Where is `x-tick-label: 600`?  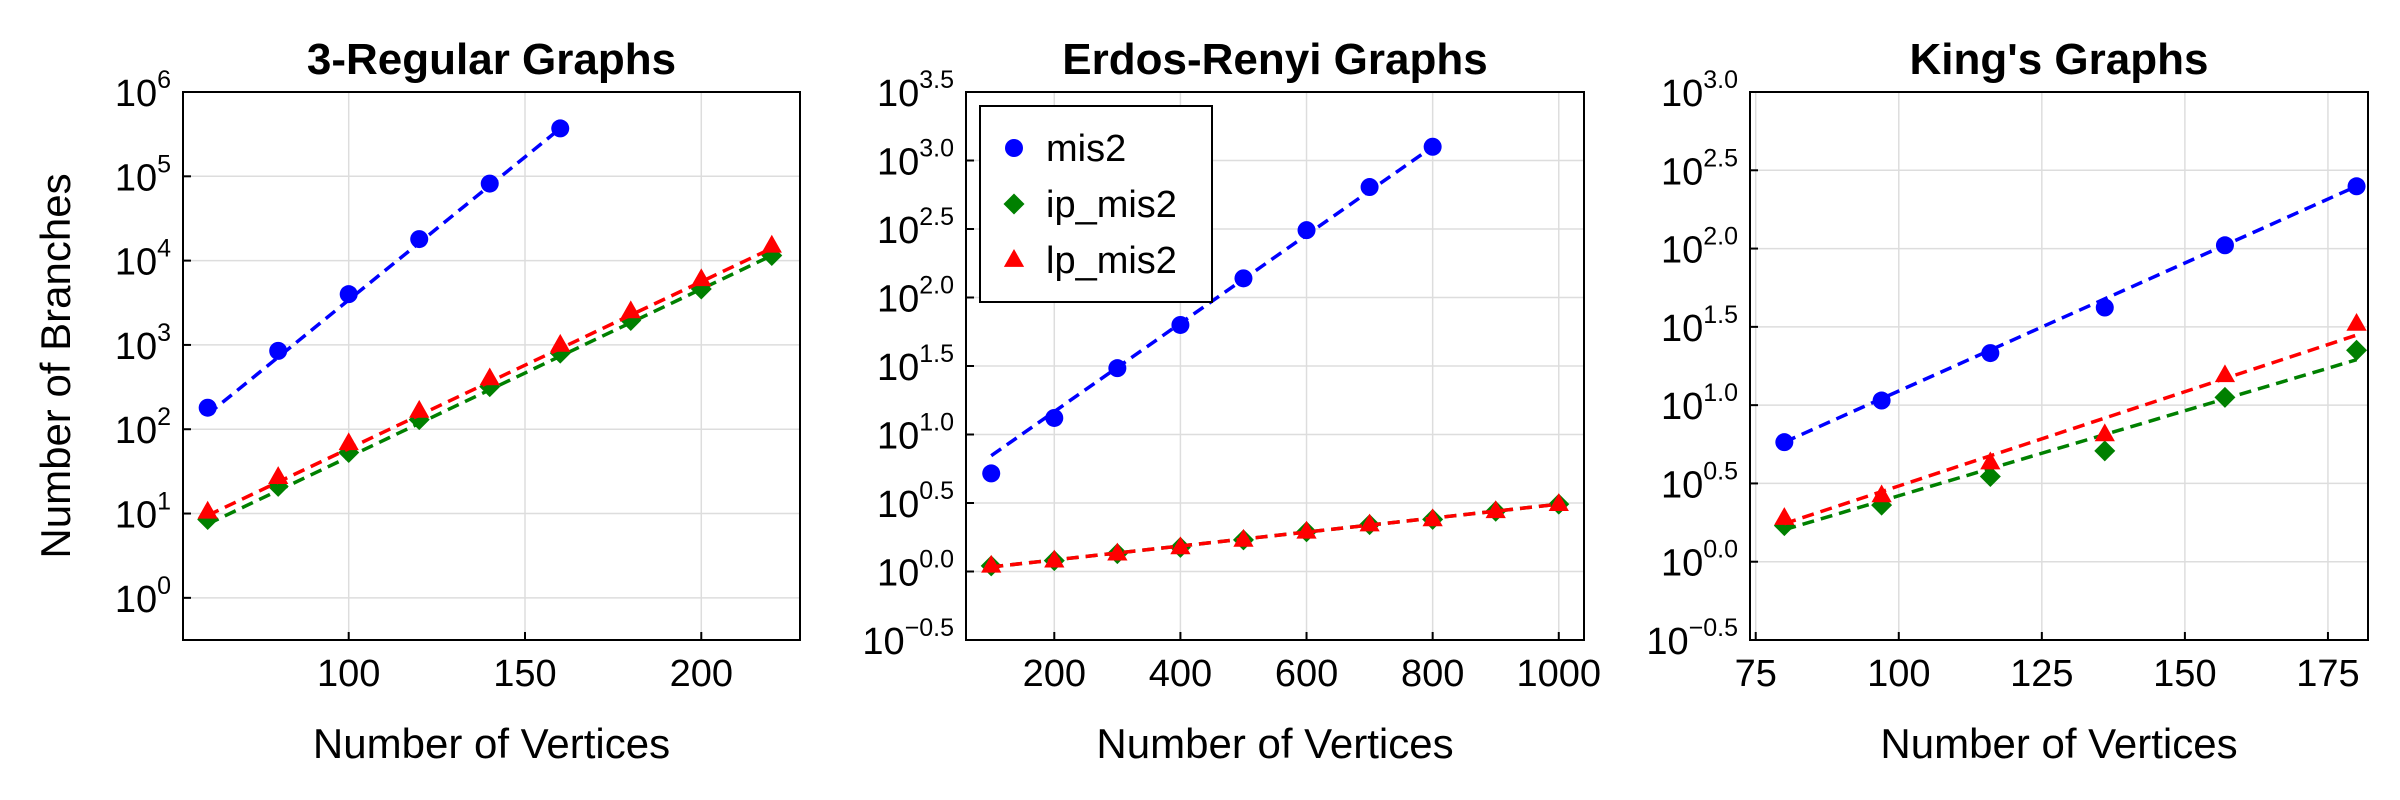 x-tick-label: 600 is located at coordinates (1306, 674).